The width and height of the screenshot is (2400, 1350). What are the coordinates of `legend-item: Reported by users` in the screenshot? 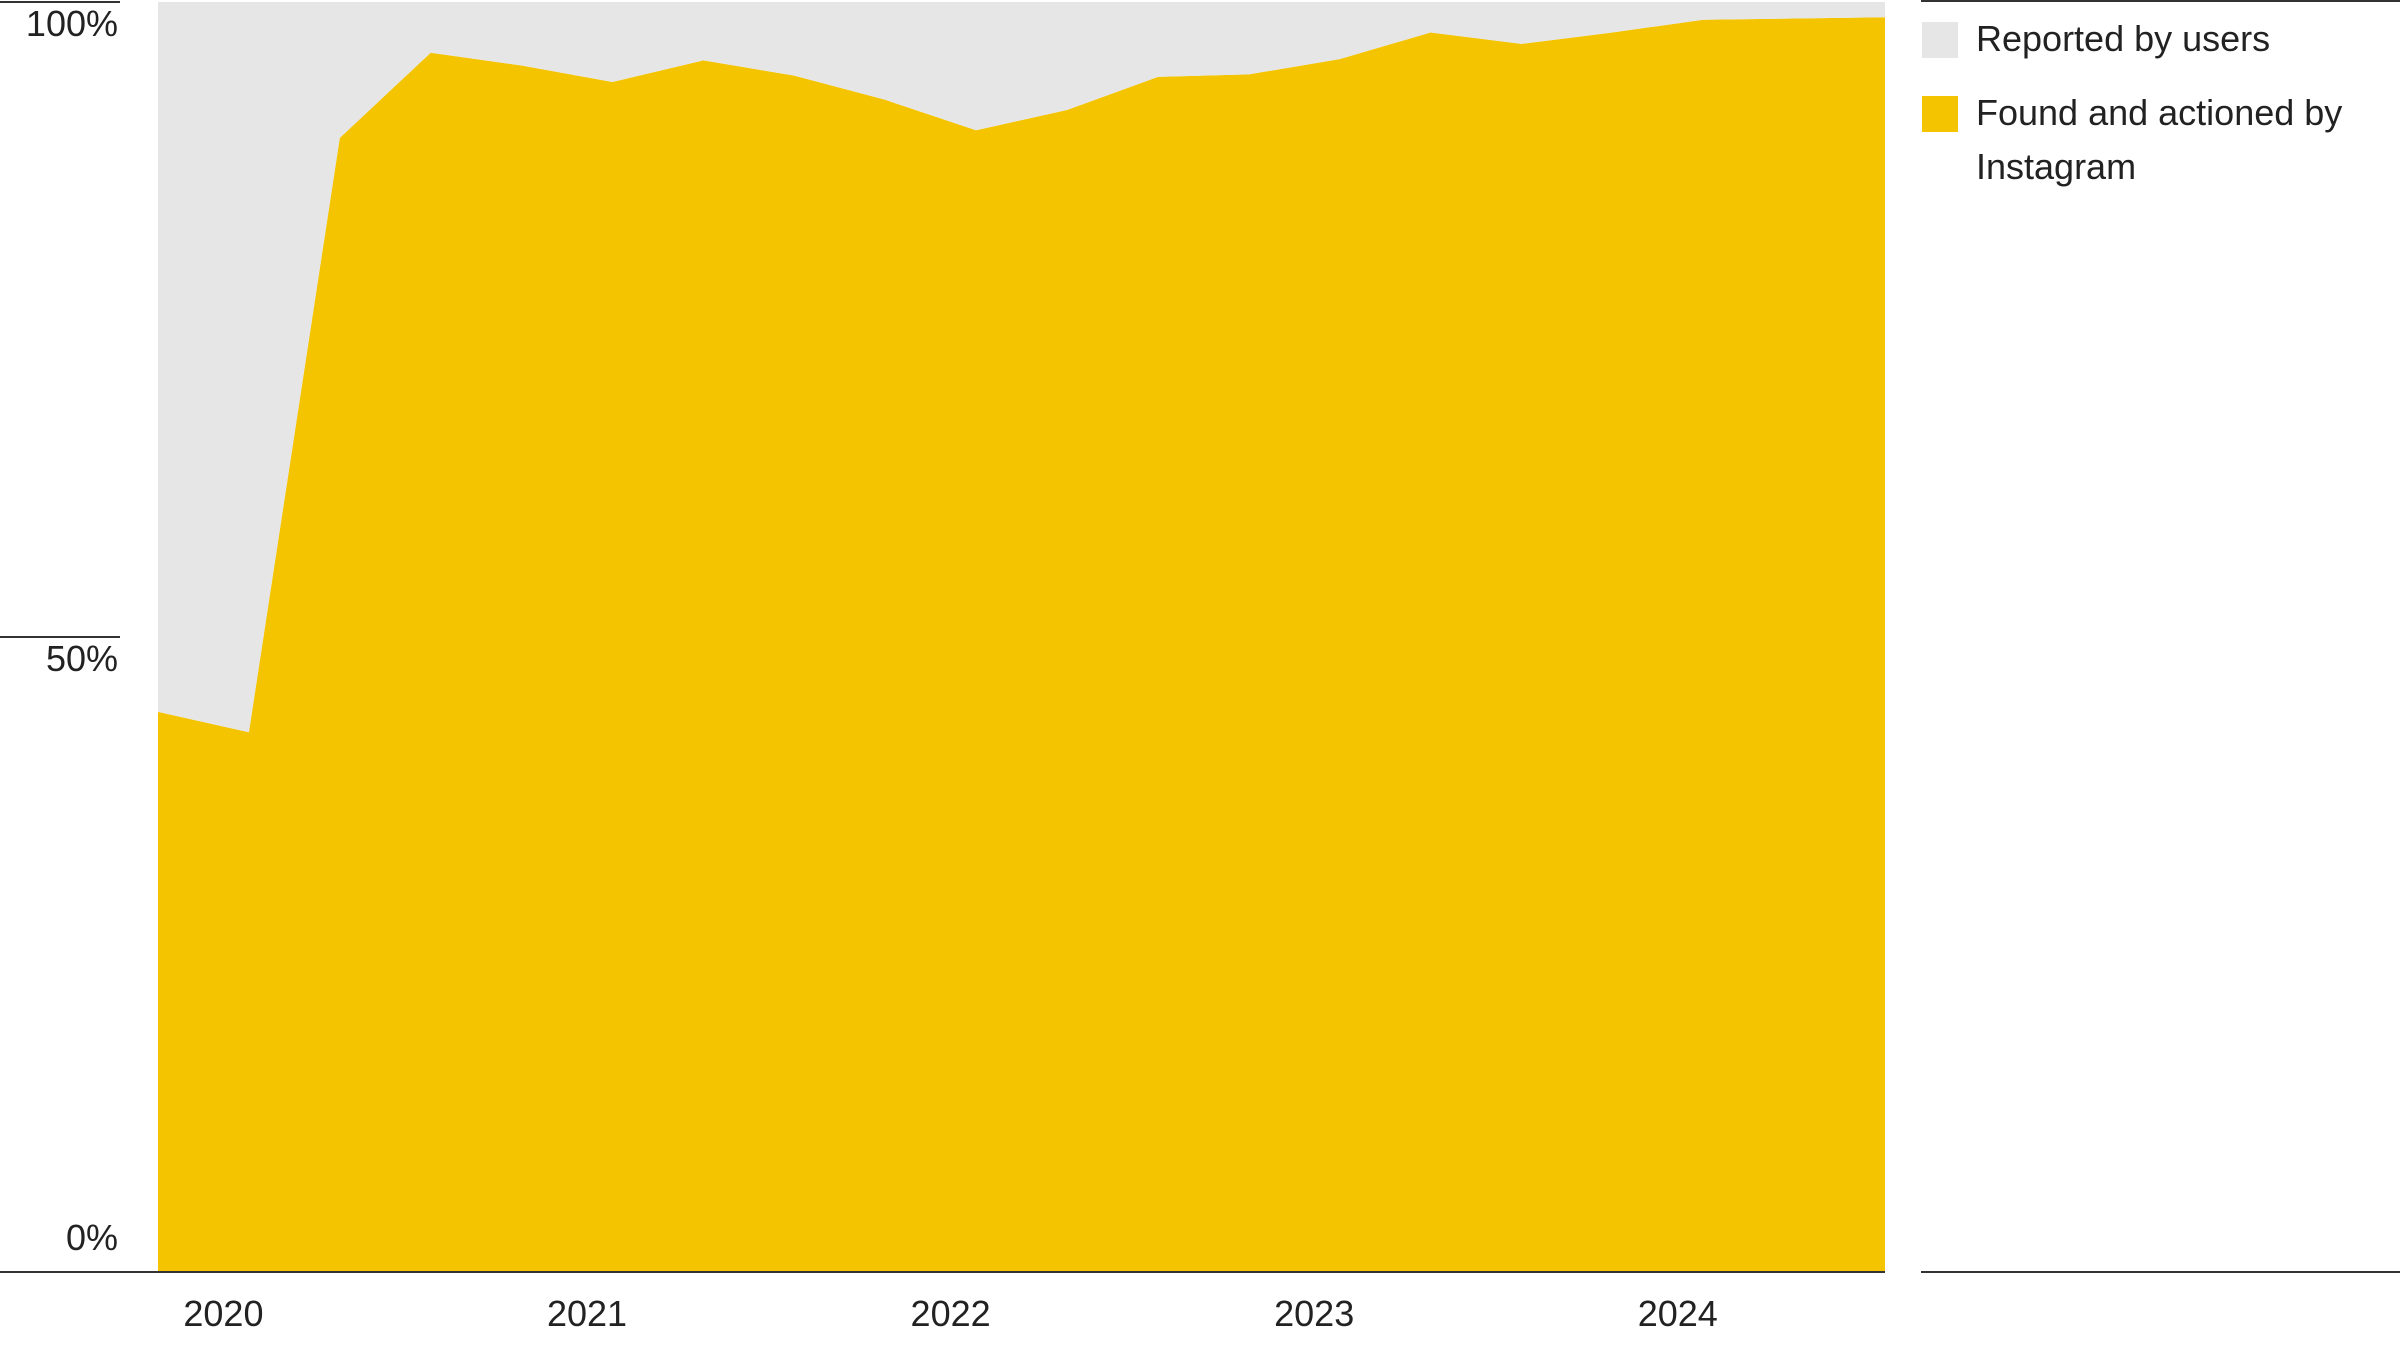 It's located at (2152, 42).